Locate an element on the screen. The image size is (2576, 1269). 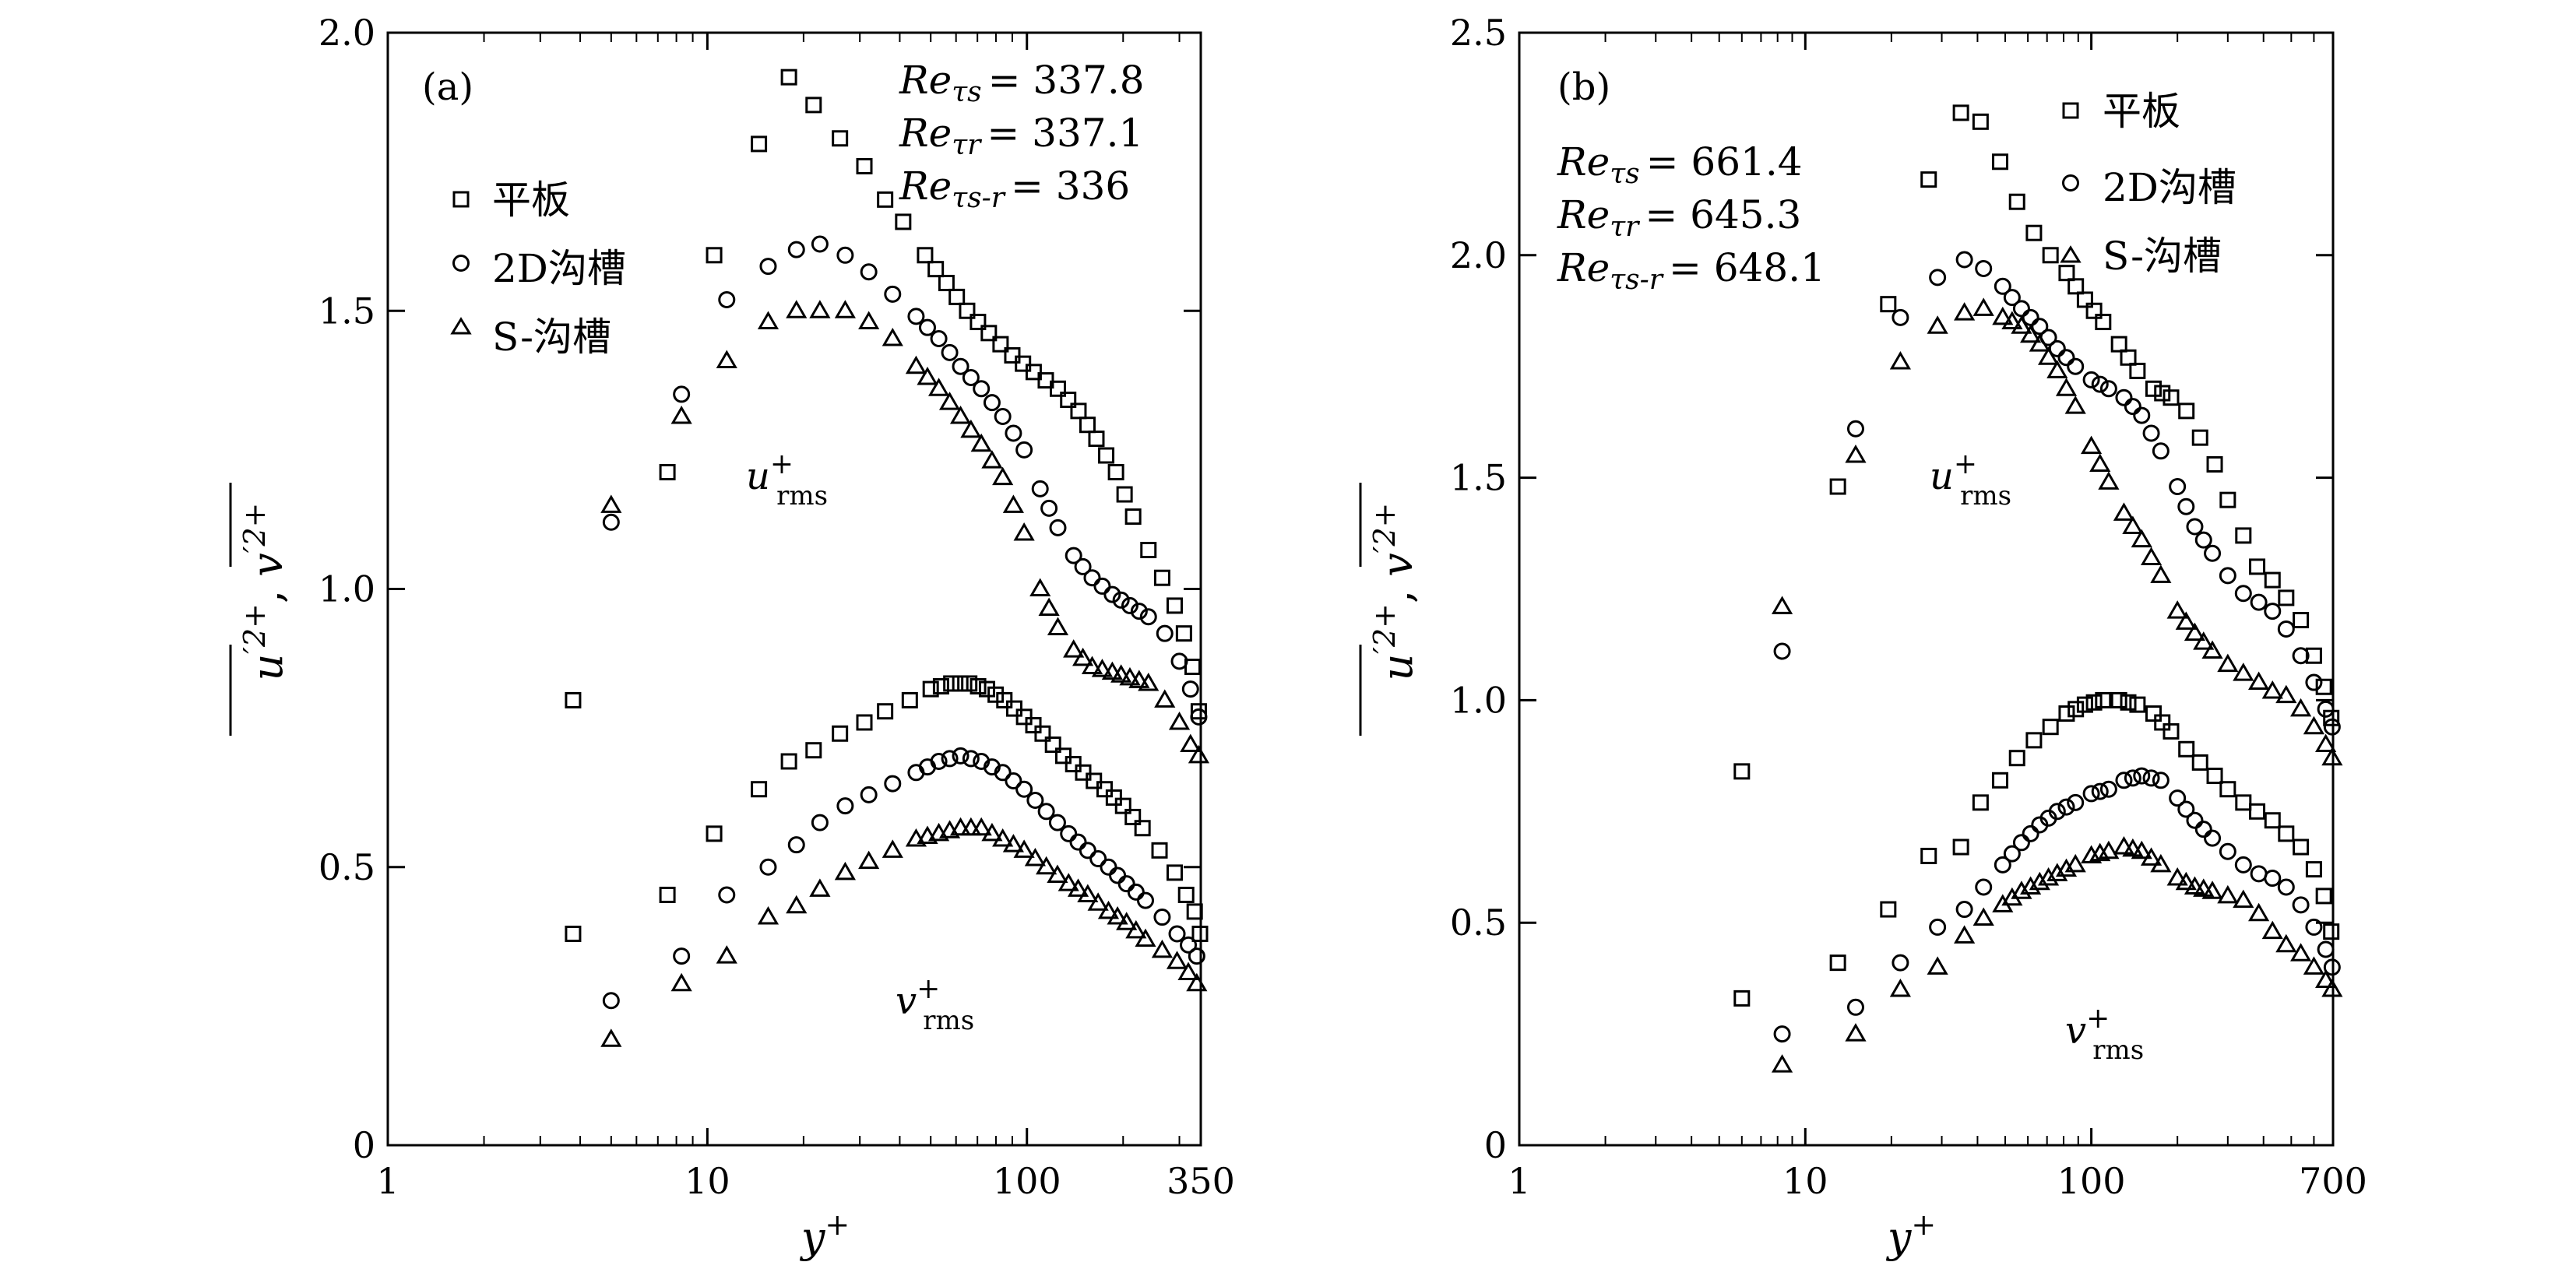
curve-label-v-b: v+ rms is located at coordinates (2104, 1035).